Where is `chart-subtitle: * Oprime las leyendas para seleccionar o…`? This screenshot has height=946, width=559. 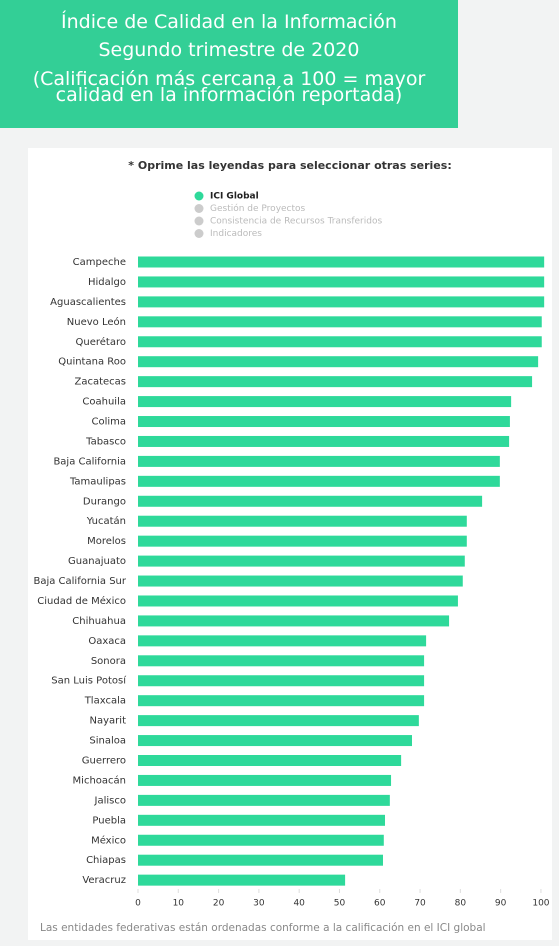
chart-subtitle: * Oprime las leyendas para seleccionar o… is located at coordinates (289, 165).